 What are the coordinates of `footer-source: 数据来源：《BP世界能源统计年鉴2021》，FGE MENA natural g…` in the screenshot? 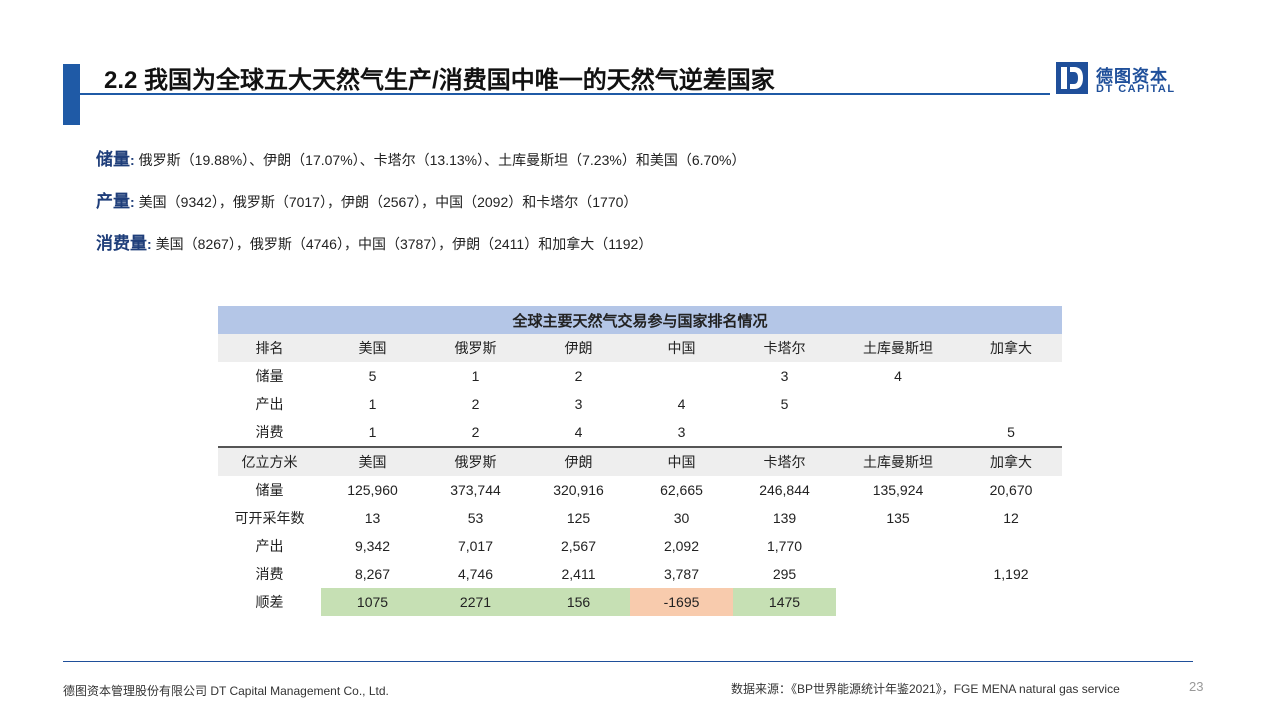 It's located at (925, 689).